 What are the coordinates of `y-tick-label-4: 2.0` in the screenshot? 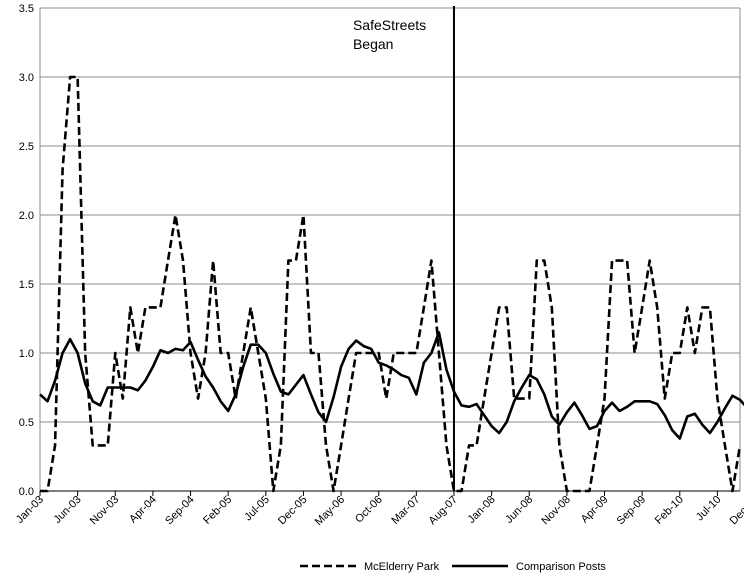 It's located at (26, 216).